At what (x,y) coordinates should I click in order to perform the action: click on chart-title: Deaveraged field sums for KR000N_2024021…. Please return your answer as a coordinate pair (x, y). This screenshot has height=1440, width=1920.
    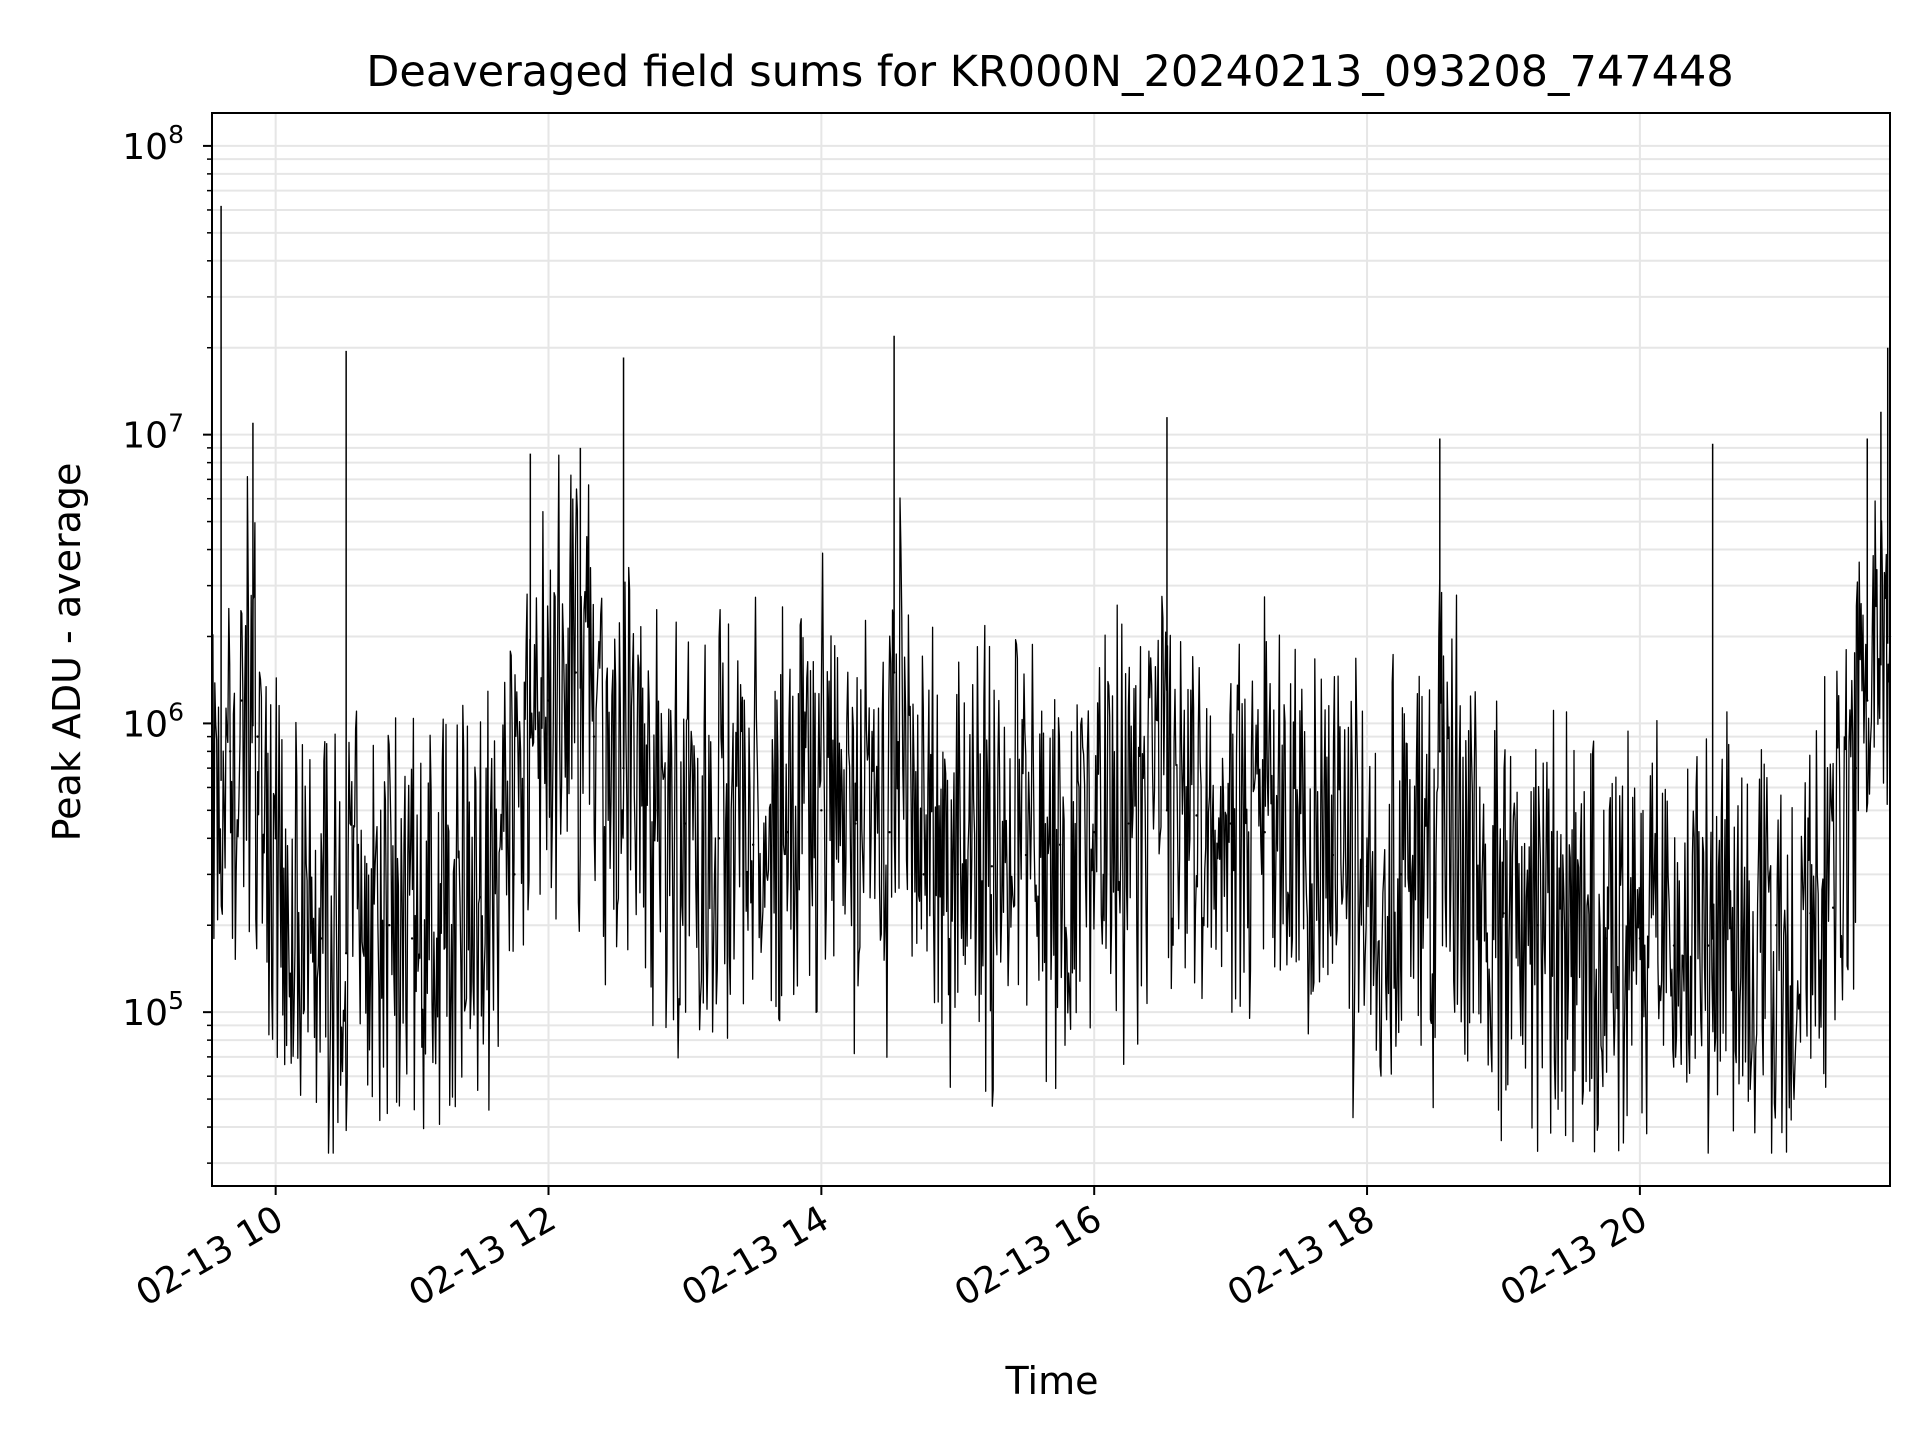
    Looking at the image, I should click on (1049, 72).